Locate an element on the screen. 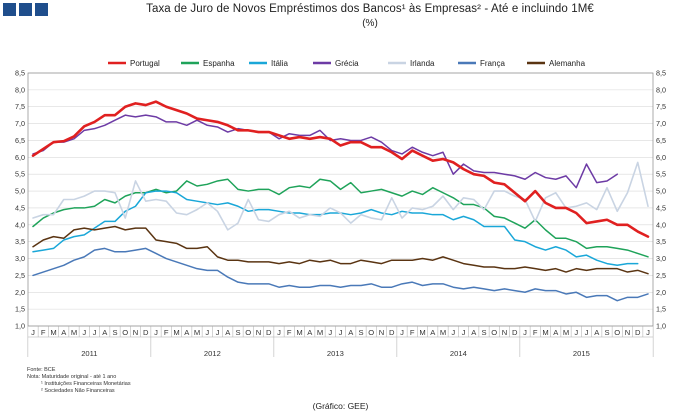 Image resolution: width=681 pixels, height=416 pixels. legend-label: Alemanha is located at coordinates (567, 63).